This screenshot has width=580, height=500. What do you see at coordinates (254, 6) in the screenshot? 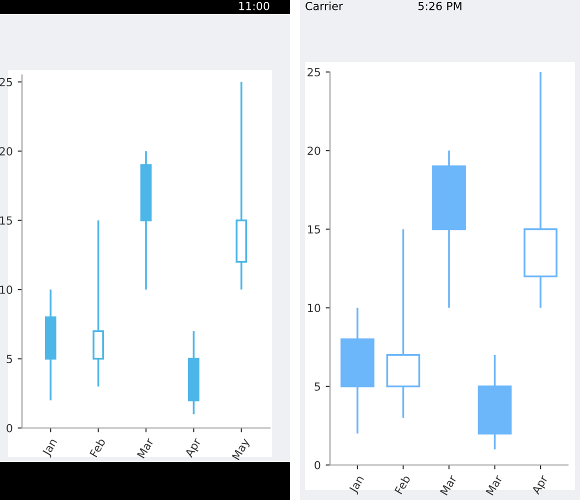
I see `text: 11:00` at bounding box center [254, 6].